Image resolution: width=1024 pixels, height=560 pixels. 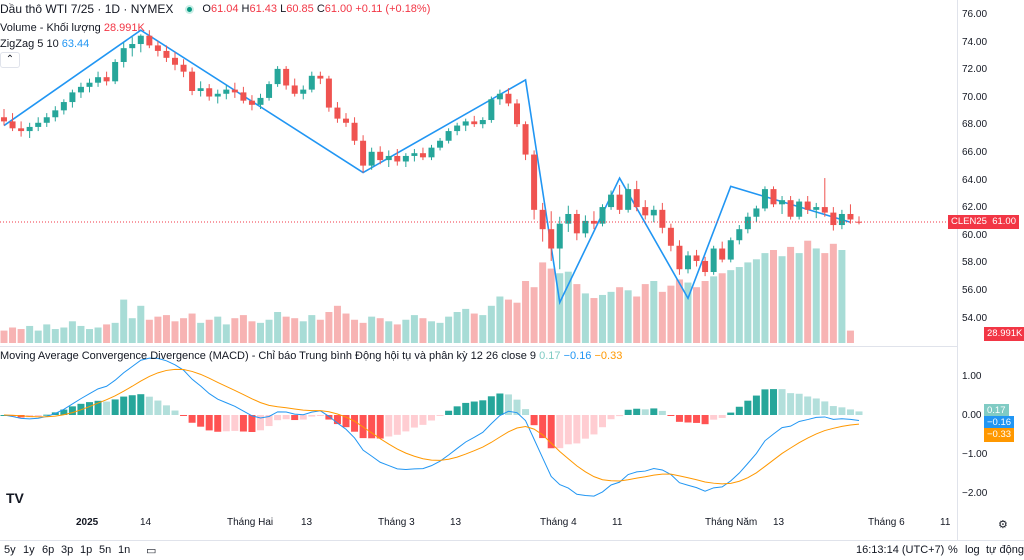 I want to click on zigzag-legend: ZigZag 5 10 63.44, so click(x=45, y=44).